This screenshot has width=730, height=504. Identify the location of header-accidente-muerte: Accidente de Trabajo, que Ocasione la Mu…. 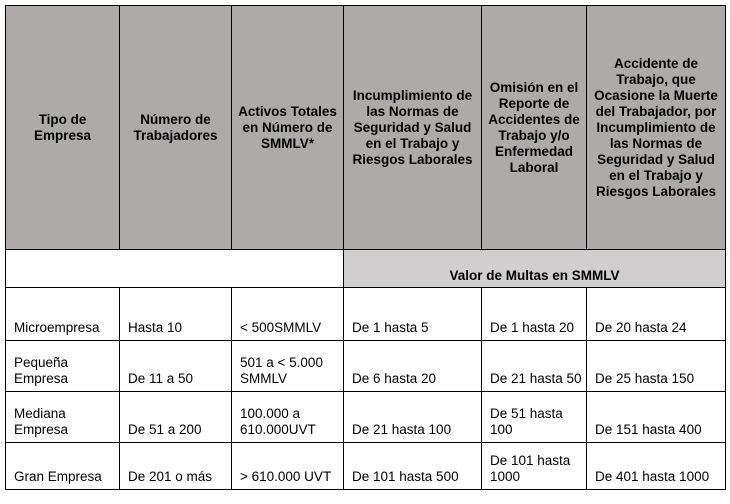
(656, 127).